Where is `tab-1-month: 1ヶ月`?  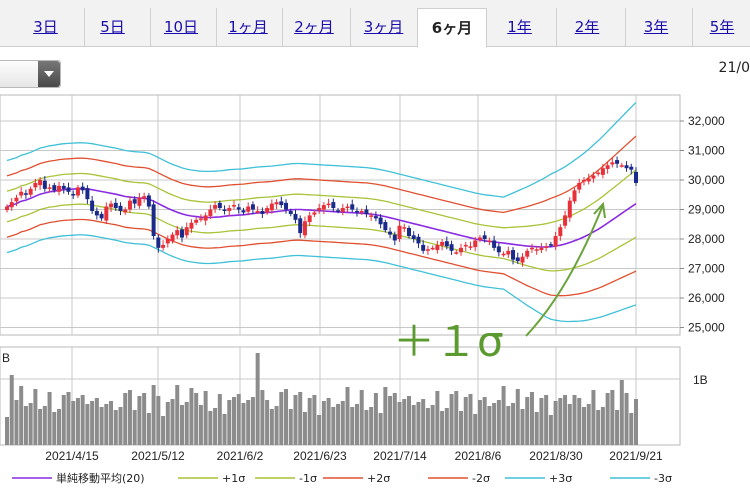
tab-1-month: 1ヶ月 is located at coordinates (247, 27).